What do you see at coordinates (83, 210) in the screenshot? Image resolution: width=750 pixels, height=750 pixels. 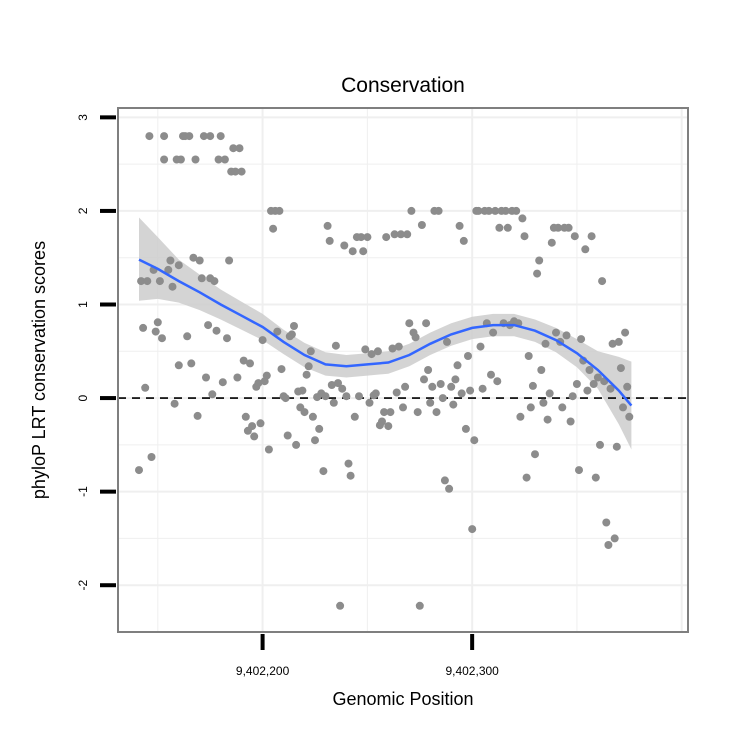 I see `y-tick-label: 2` at bounding box center [83, 210].